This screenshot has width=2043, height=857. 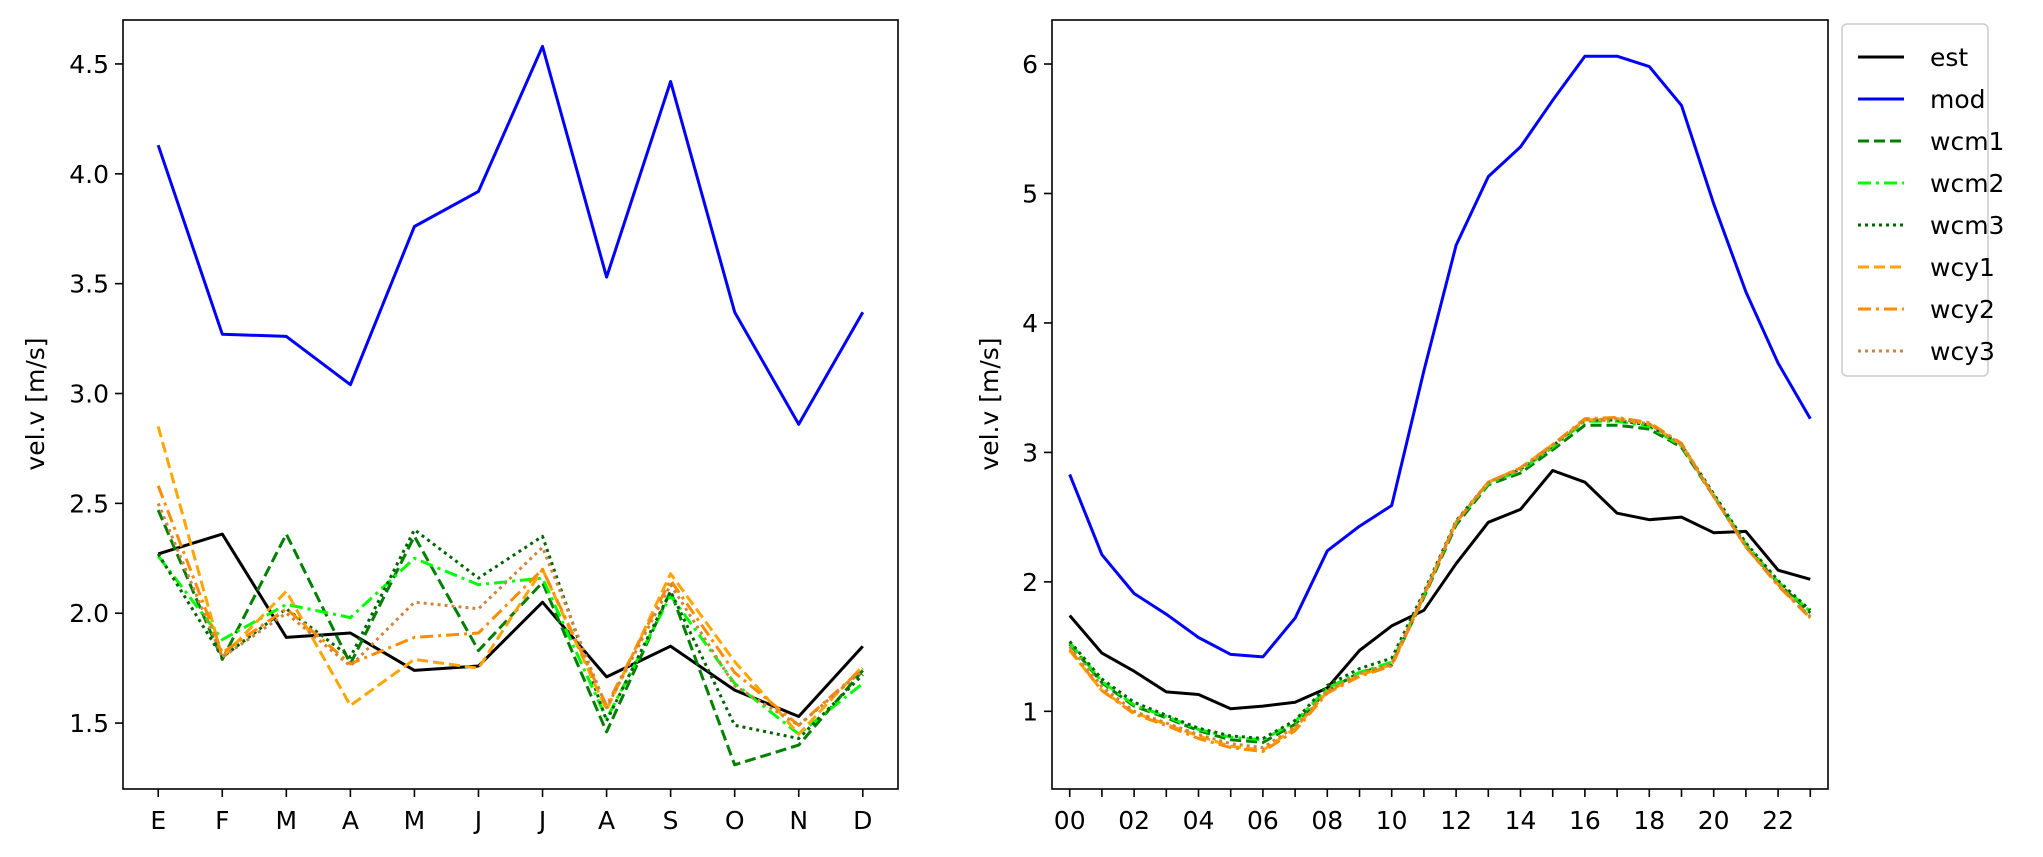 I want to click on hourly-x-tick-label: 14, so click(x=1521, y=820).